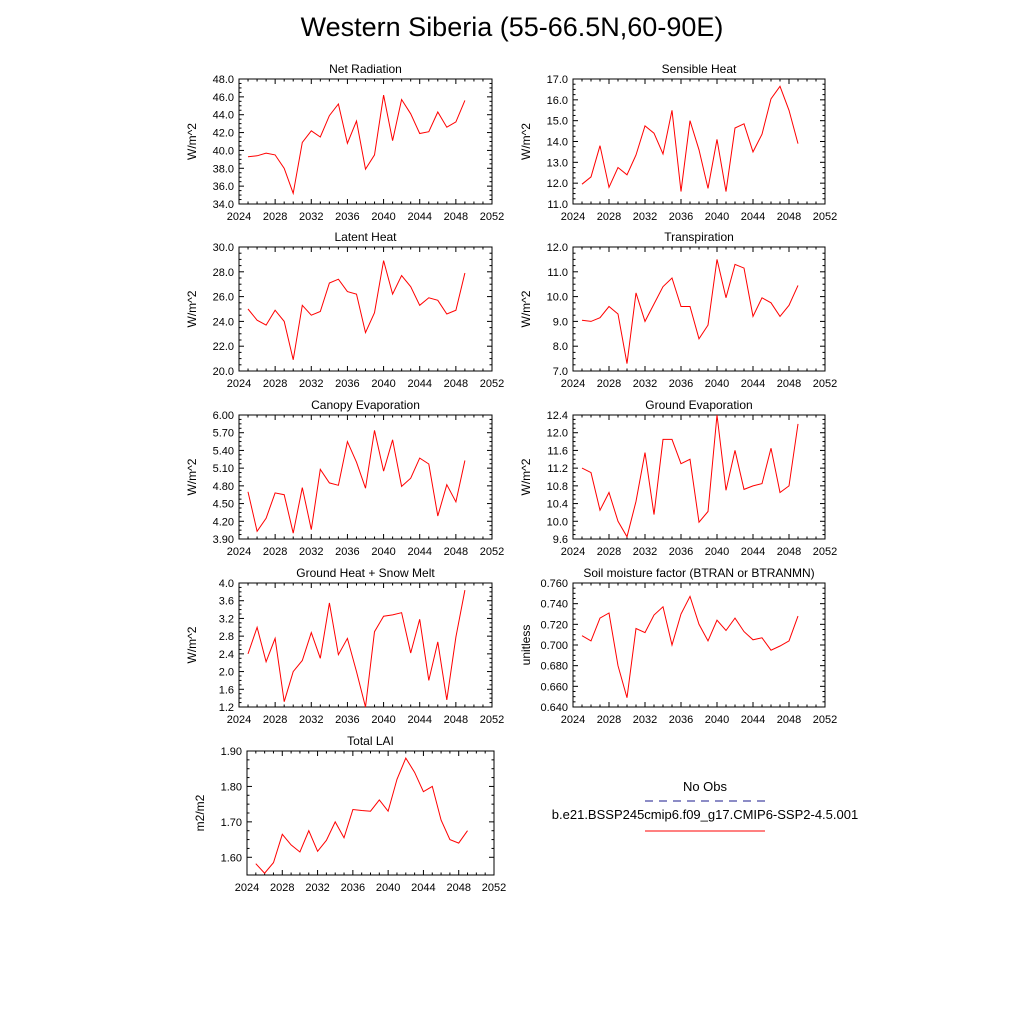  What do you see at coordinates (557, 101) in the screenshot?
I see `y-tick-label: 16.0` at bounding box center [557, 101].